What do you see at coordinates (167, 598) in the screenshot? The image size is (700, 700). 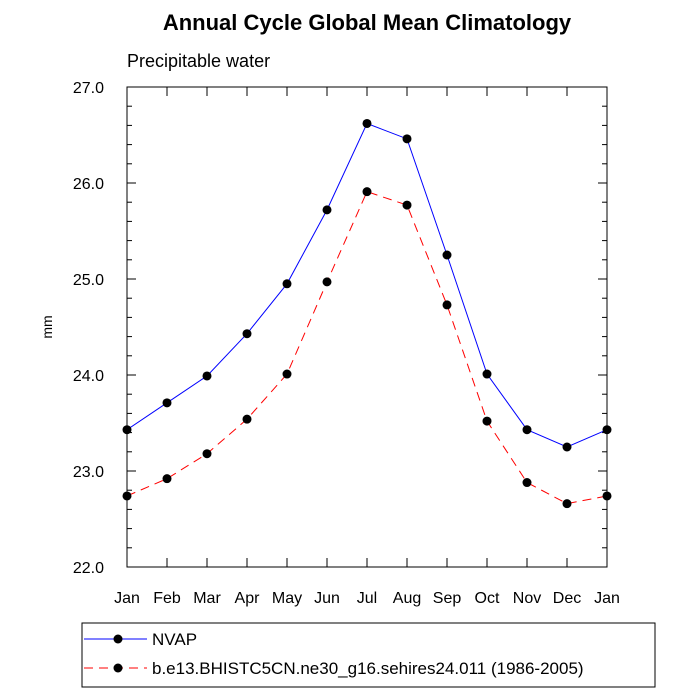 I see `x-tick-label: Feb` at bounding box center [167, 598].